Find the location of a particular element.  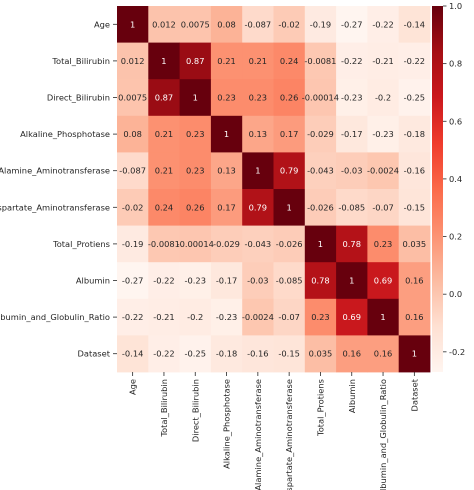

cell-value-label: -0.029 is located at coordinates (226, 244).